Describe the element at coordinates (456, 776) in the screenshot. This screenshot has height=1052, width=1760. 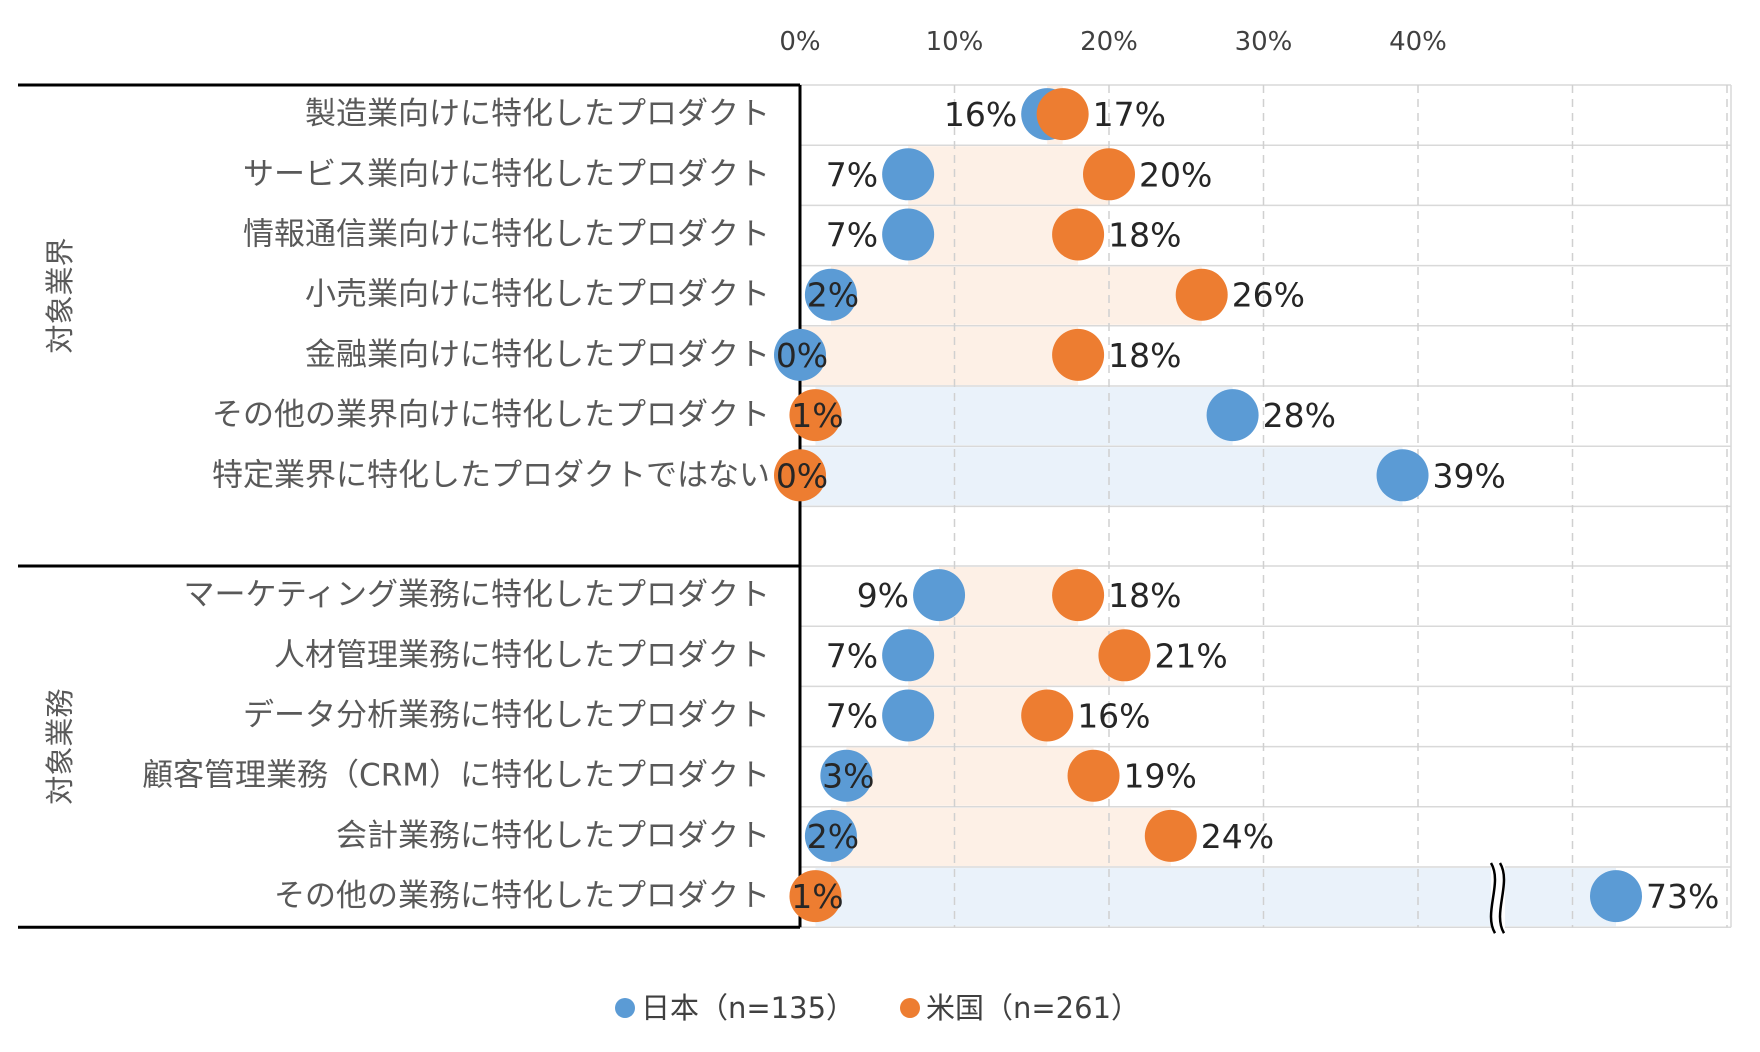
I see `category-label: 顧客管理業務（CRM）に特化したプロダクト` at that location.